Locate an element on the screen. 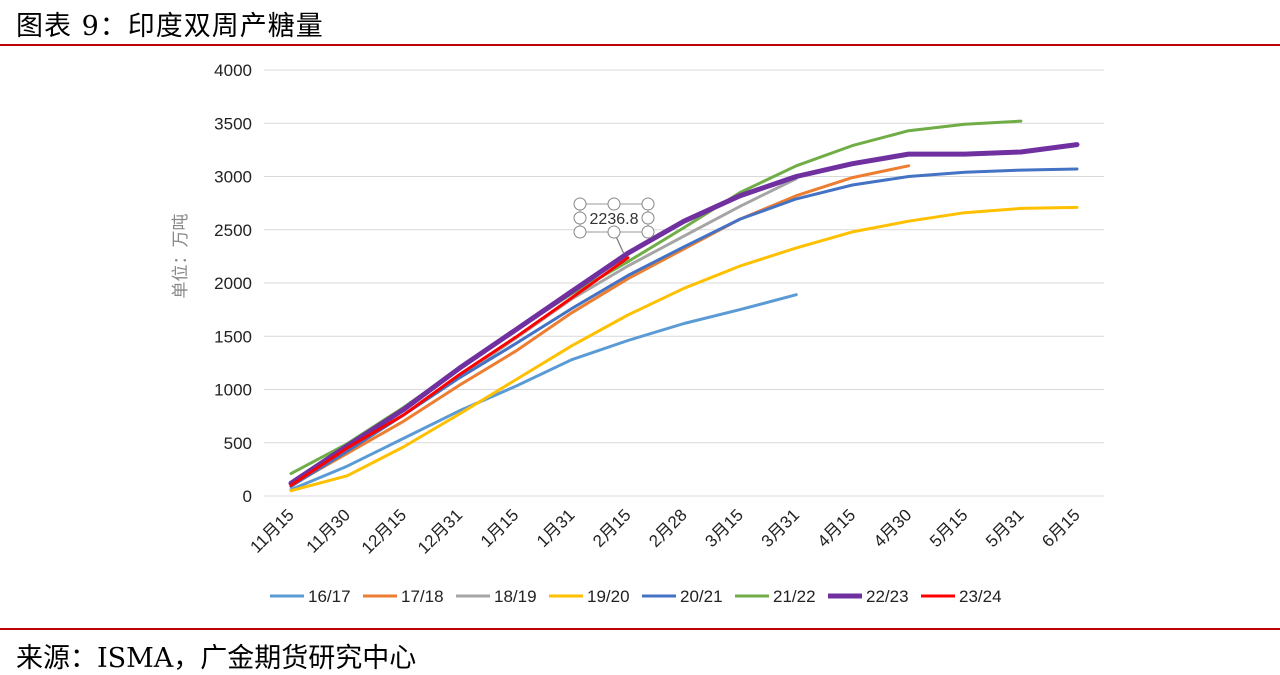  x-tick-label: 3月31 is located at coordinates (781, 528).